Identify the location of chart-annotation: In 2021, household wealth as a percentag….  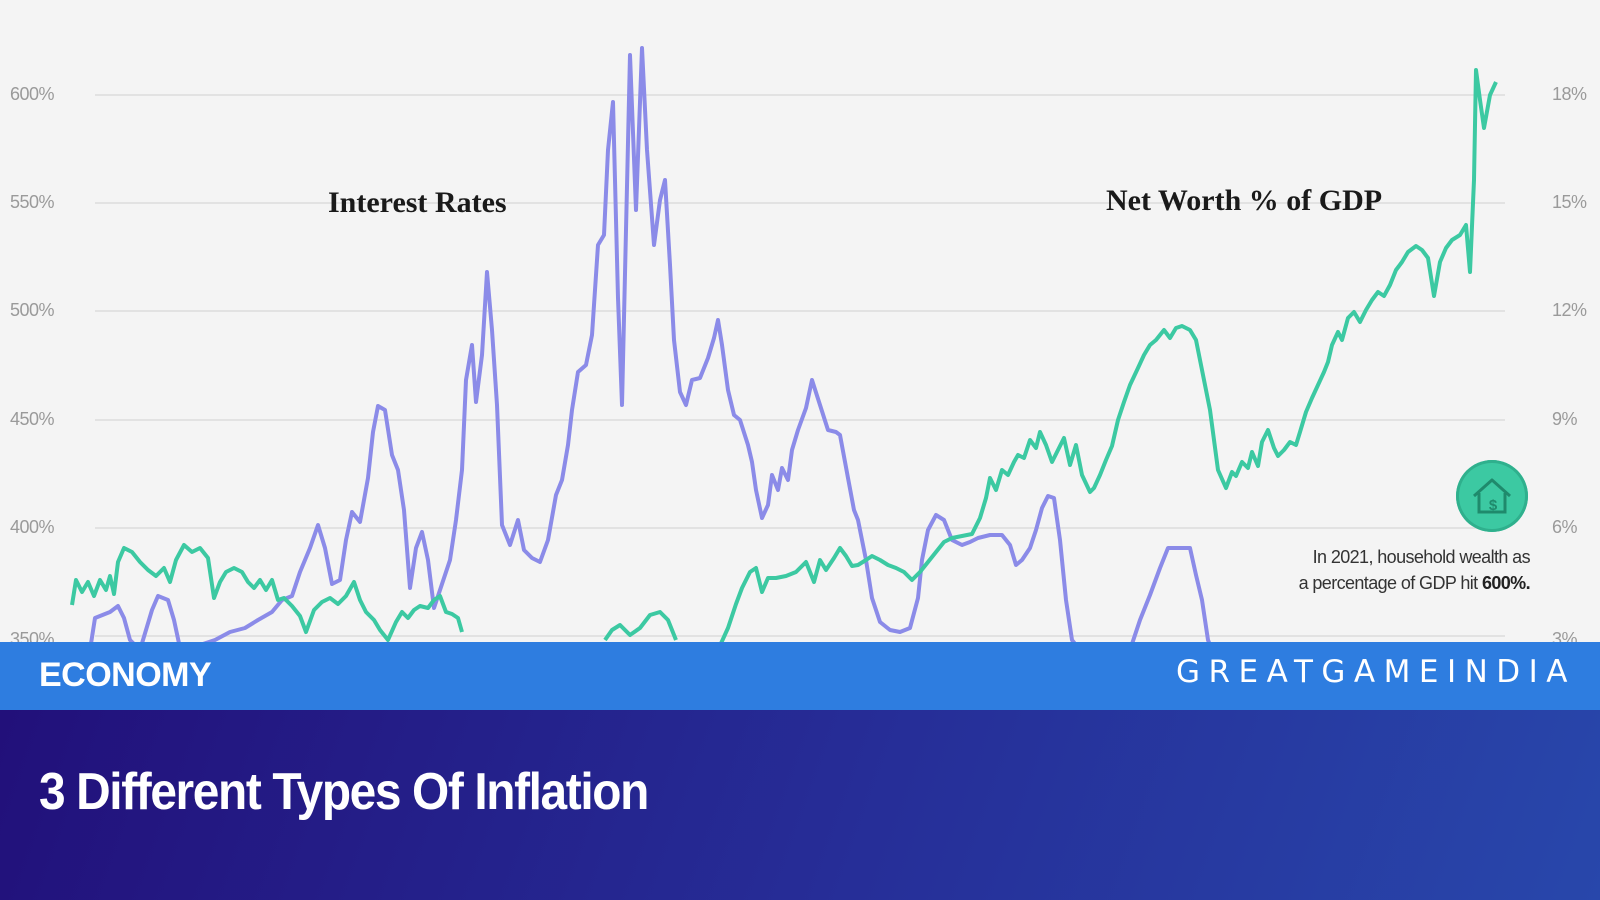
(1375, 570).